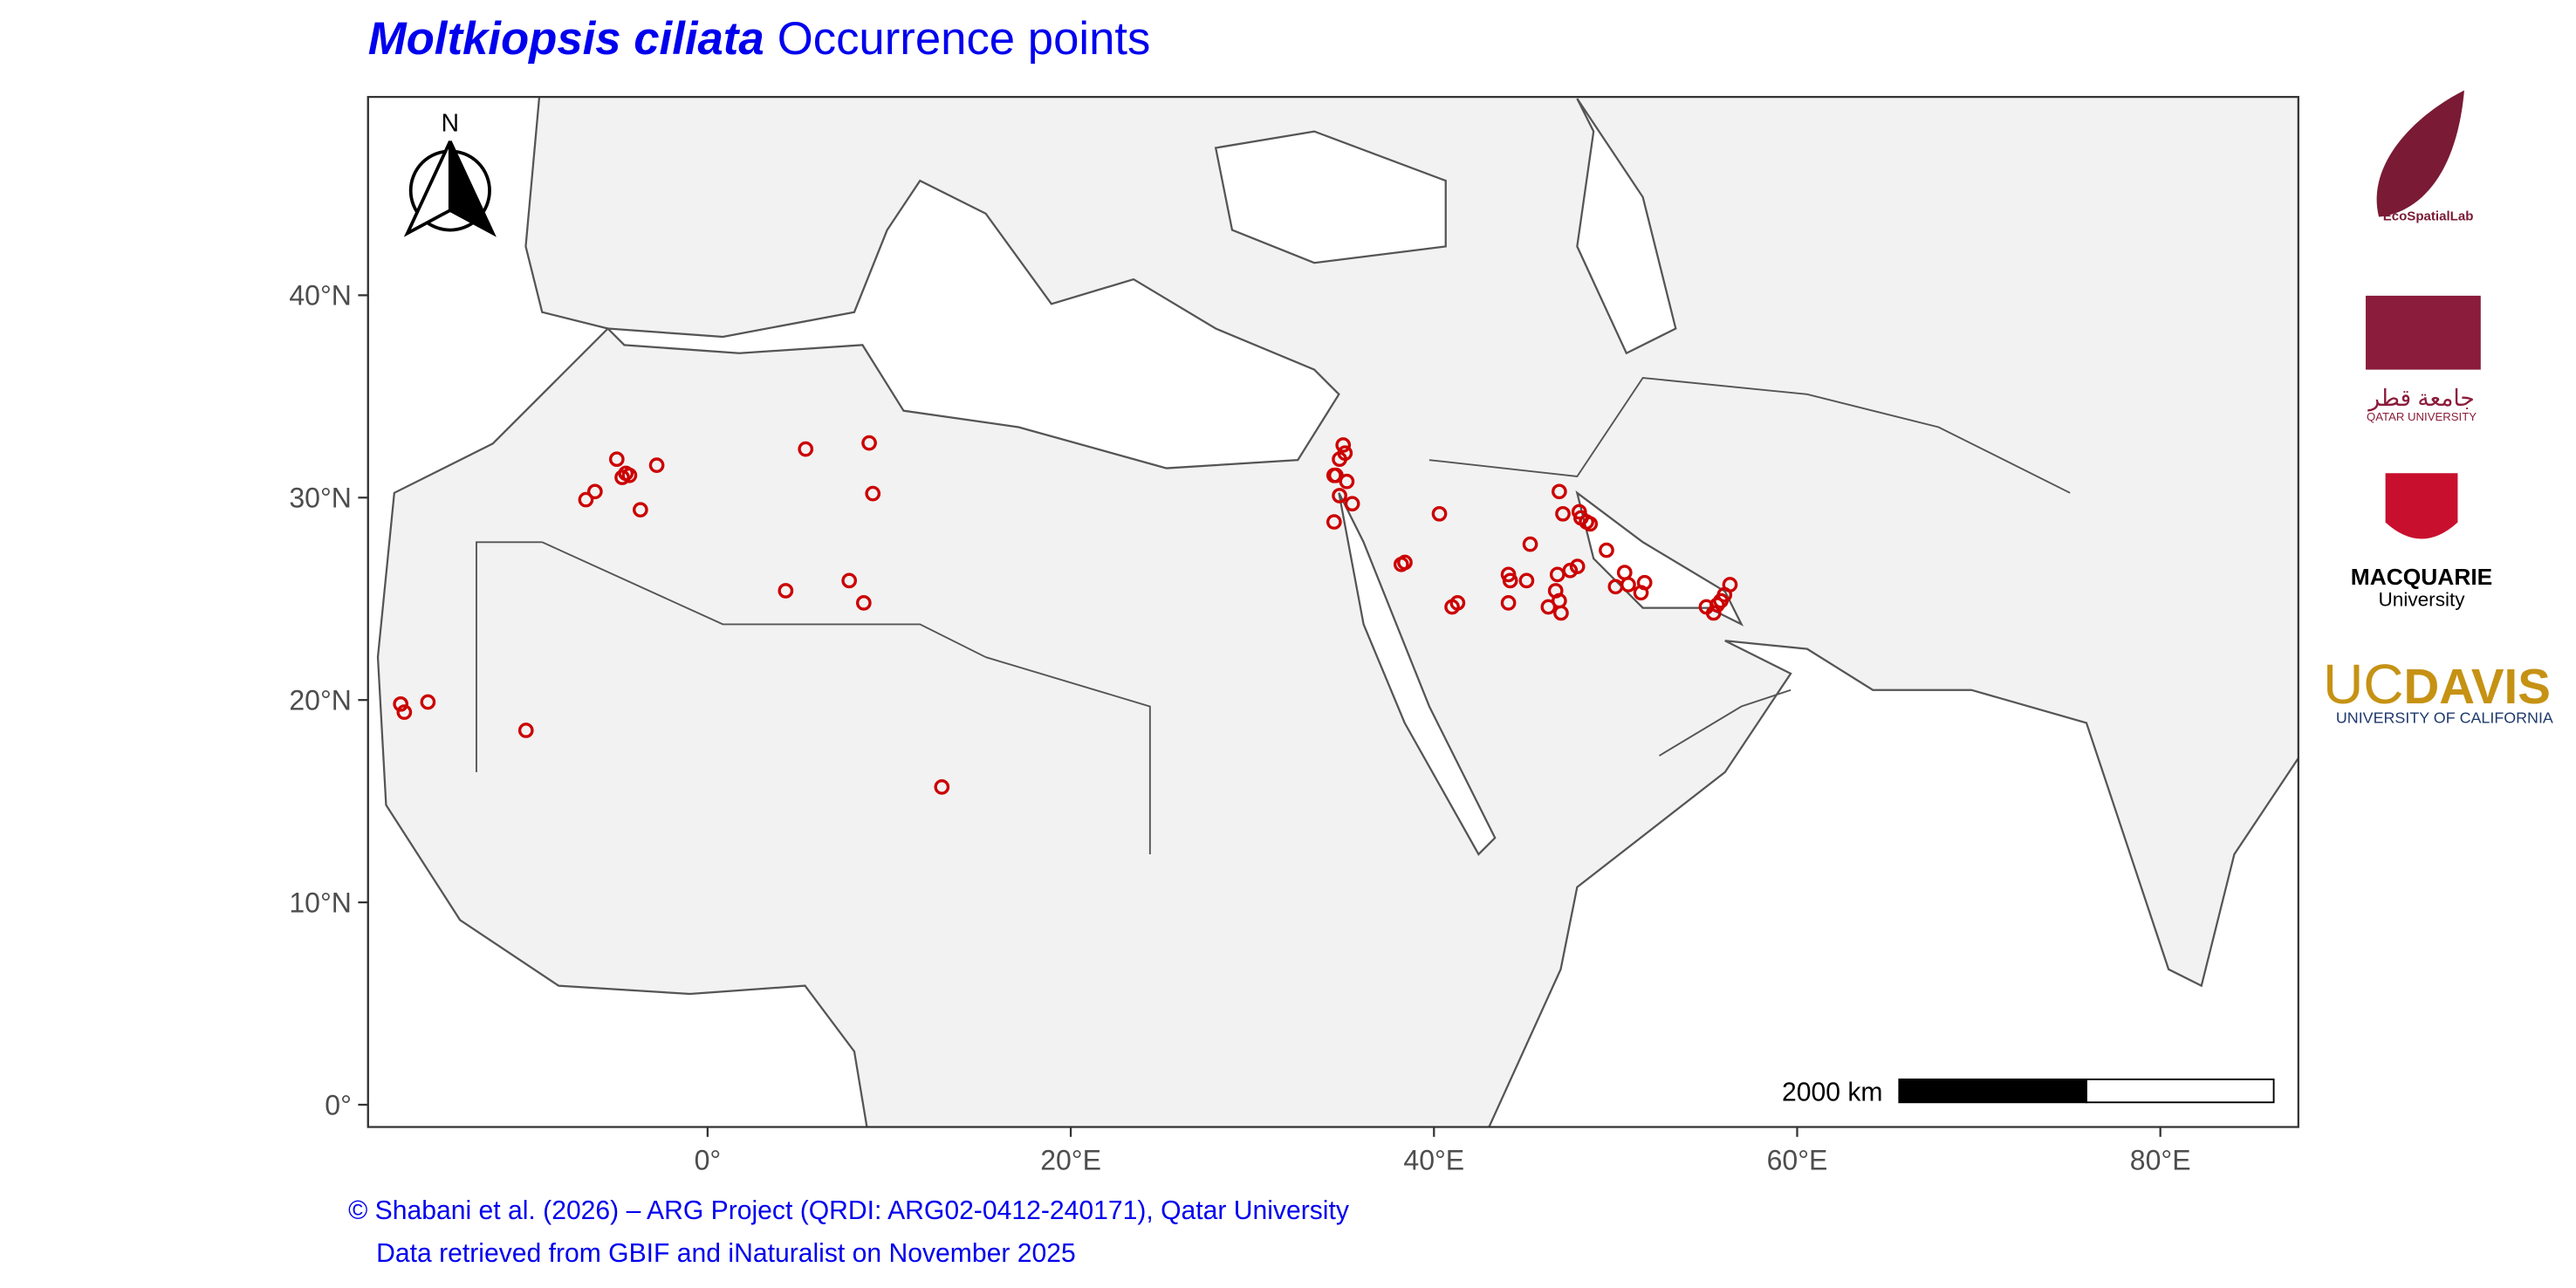 The image size is (2576, 1288). What do you see at coordinates (1798, 1159) in the screenshot?
I see `x-tick-label: 60°E` at bounding box center [1798, 1159].